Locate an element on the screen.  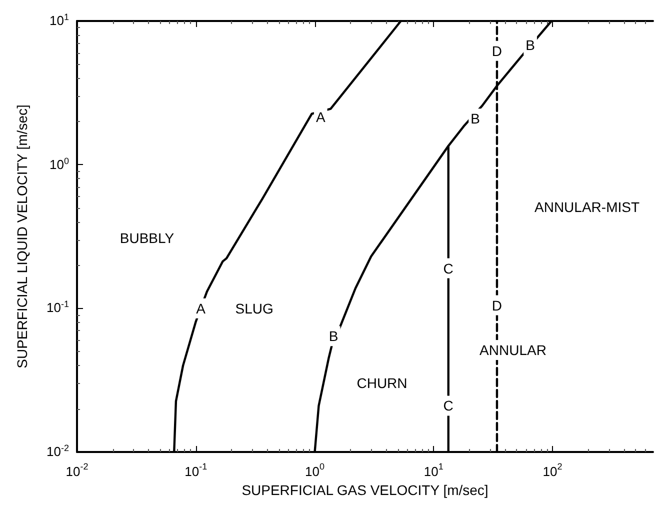
annotation: ANNULAR-MIST is located at coordinates (587, 207).